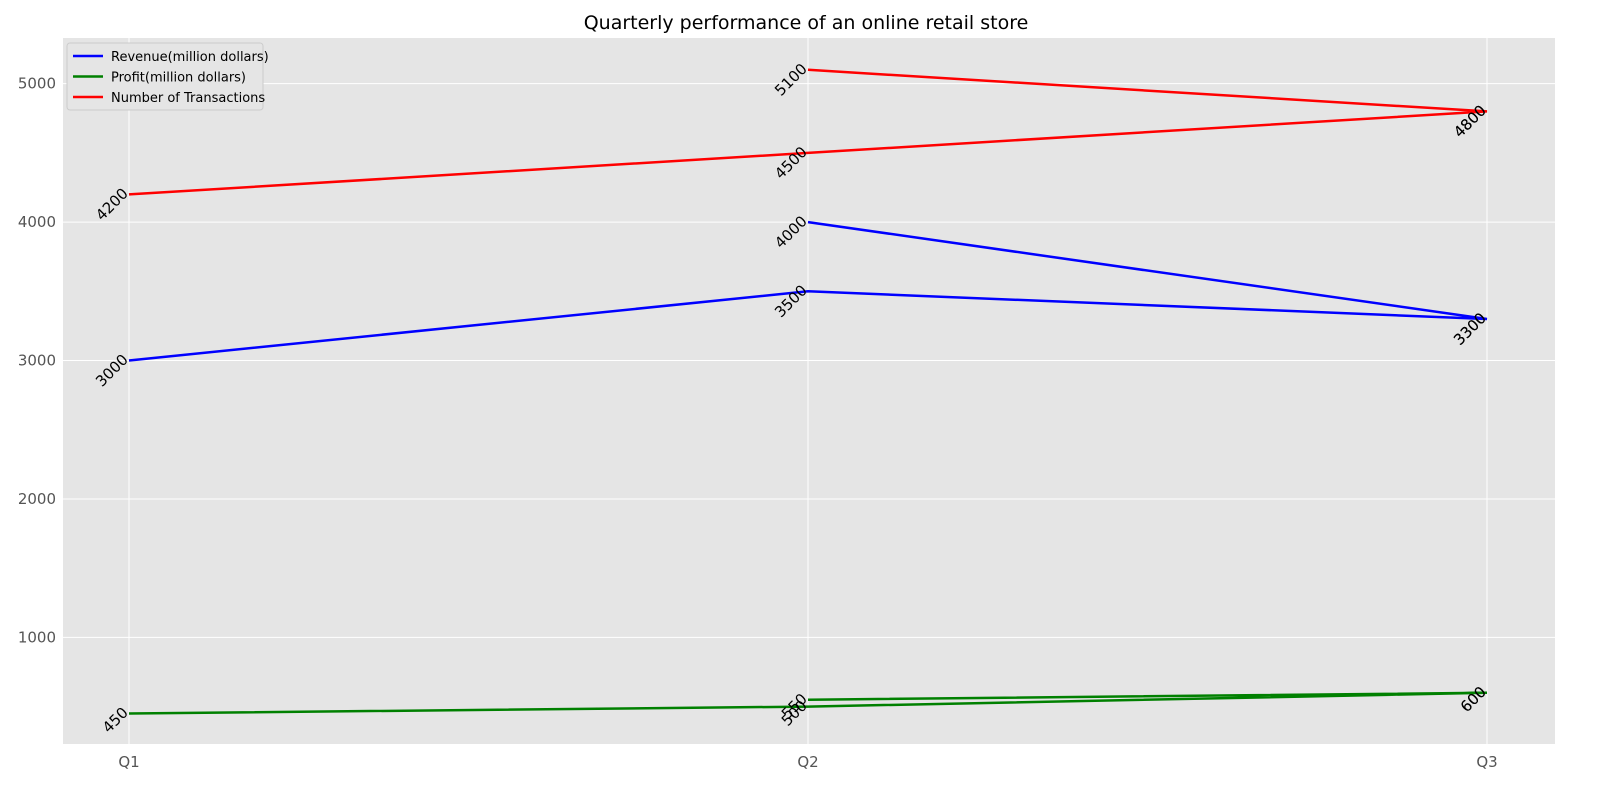  What do you see at coordinates (188, 98) in the screenshot?
I see `legend-entry: Number of Transactions` at bounding box center [188, 98].